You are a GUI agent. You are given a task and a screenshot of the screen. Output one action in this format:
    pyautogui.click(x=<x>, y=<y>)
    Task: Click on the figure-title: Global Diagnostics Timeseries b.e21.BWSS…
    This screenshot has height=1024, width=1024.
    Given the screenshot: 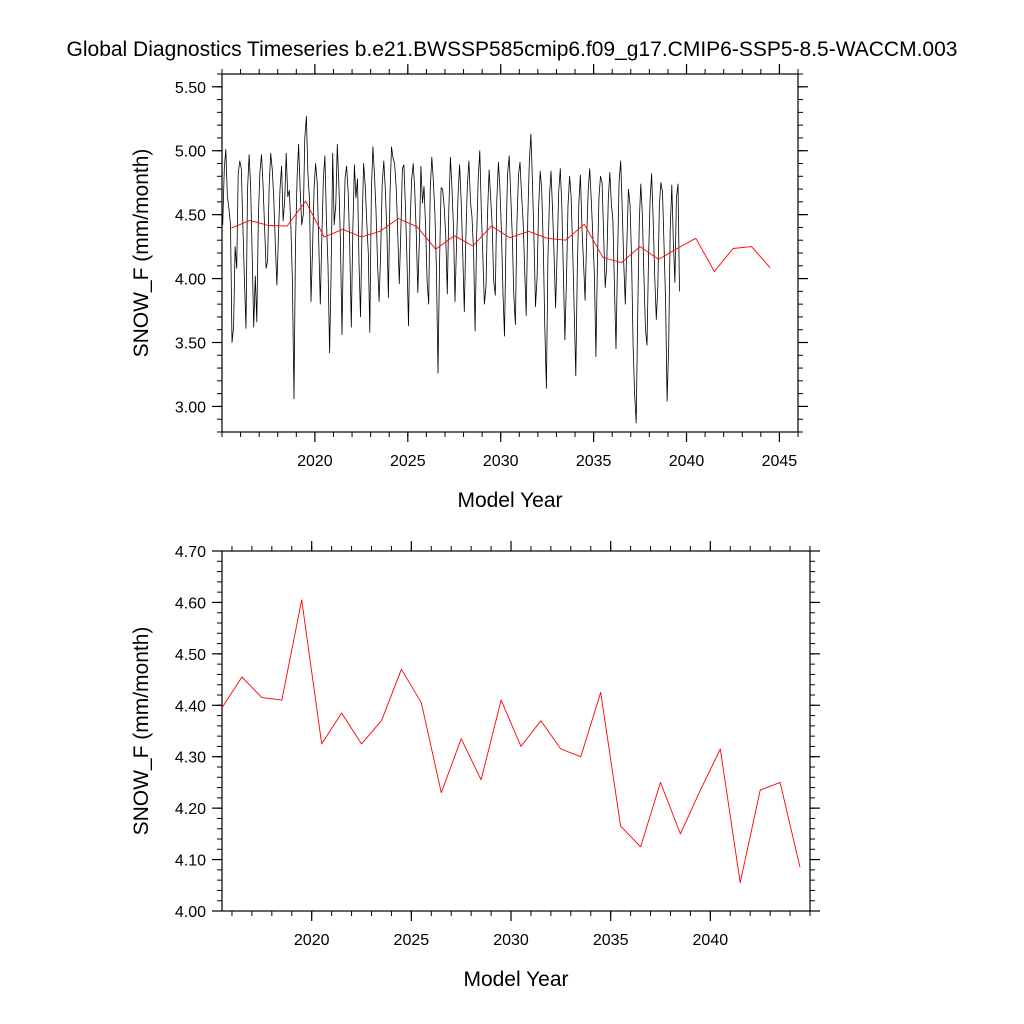 What is the action you would take?
    pyautogui.click(x=512, y=49)
    